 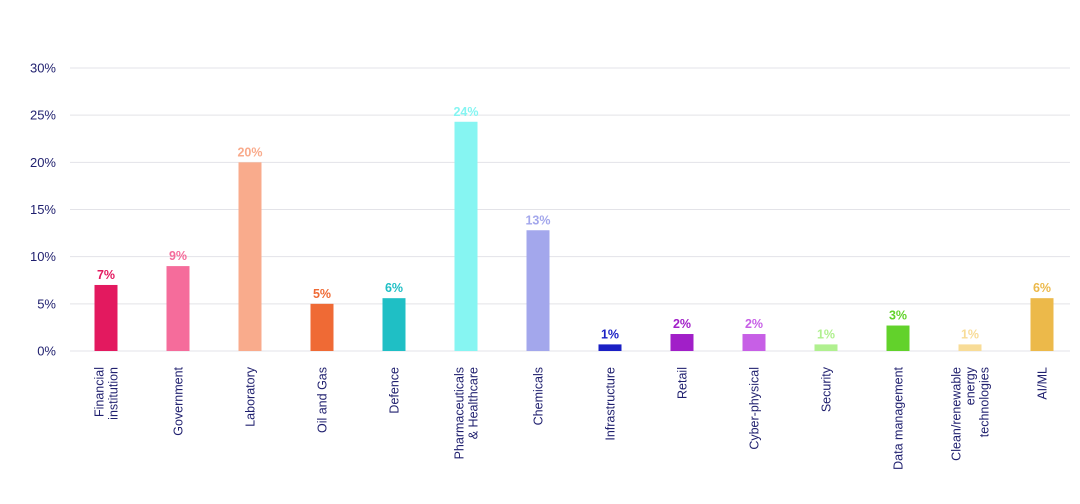 I want to click on category-label-line: Clean/renewable, so click(x=957, y=414).